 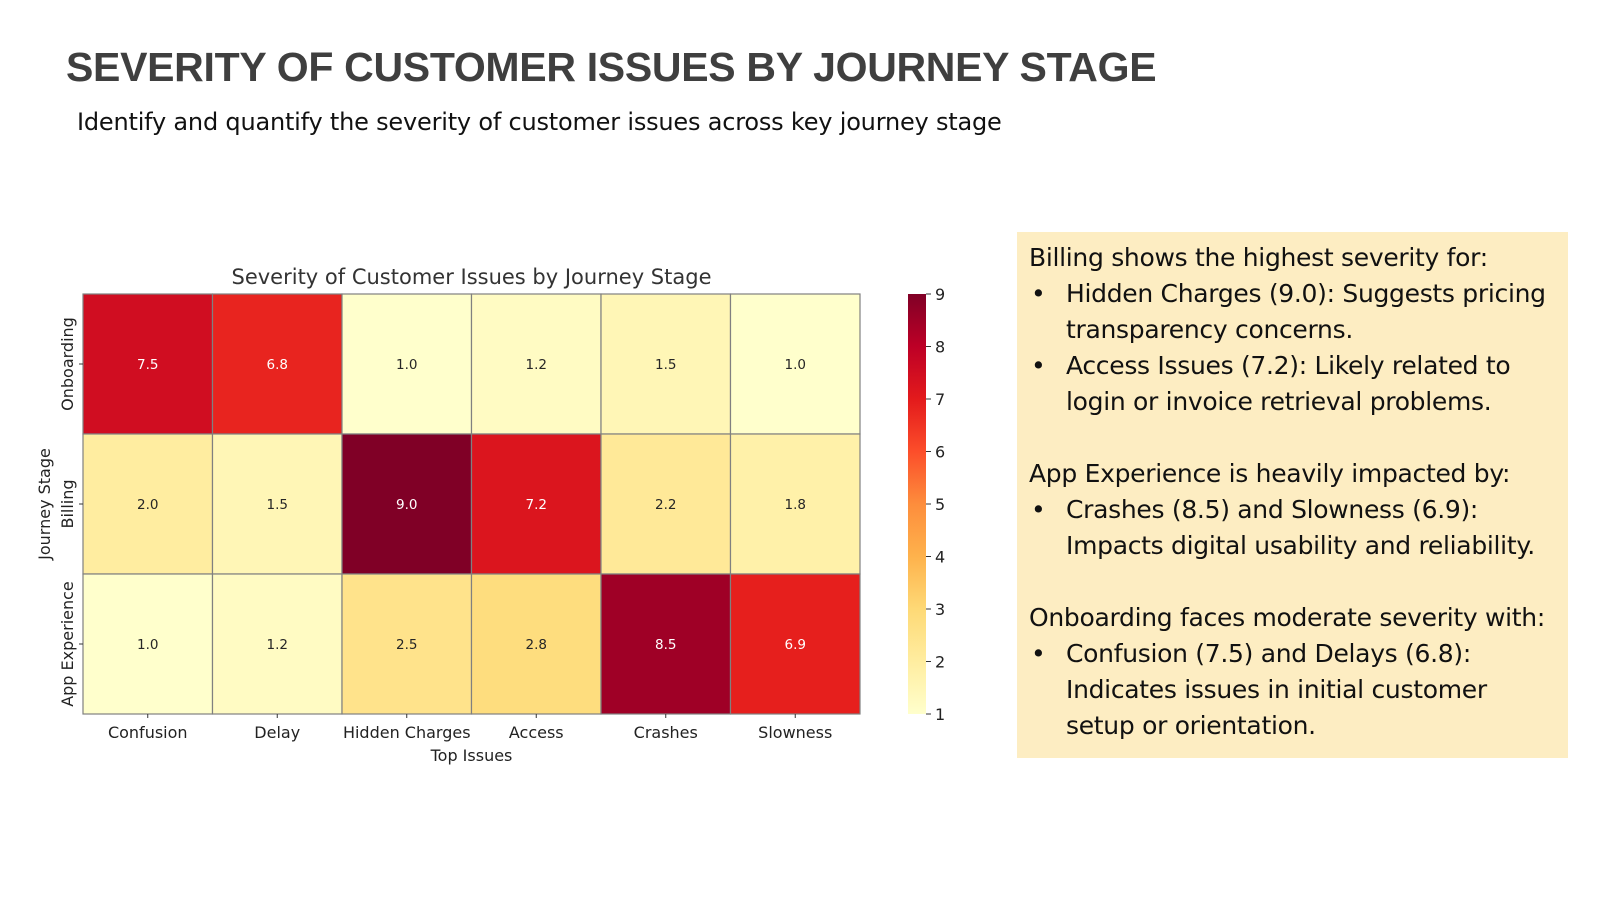 I want to click on colorbar-tick-label: 4, so click(x=940, y=557).